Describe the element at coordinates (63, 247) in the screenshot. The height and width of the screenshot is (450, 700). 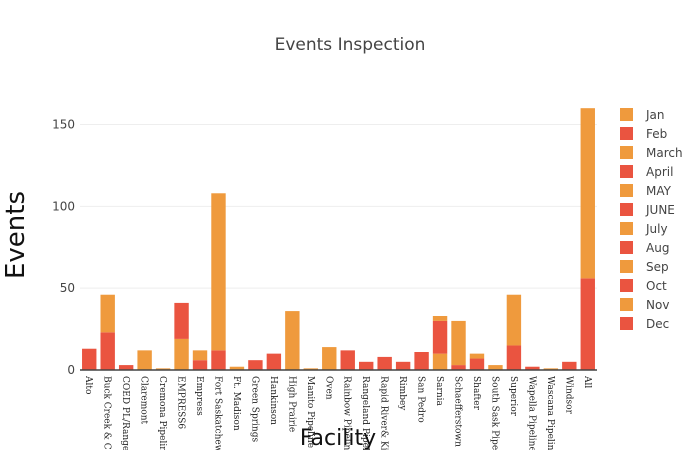
I see `y-axis-ticks: 0 50 100 150` at that location.